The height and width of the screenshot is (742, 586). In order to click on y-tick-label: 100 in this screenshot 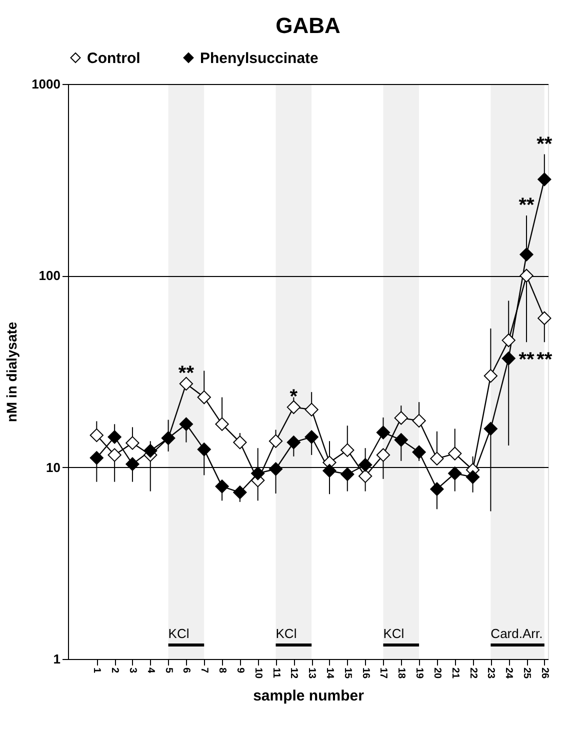, I will do `click(49, 276)`.